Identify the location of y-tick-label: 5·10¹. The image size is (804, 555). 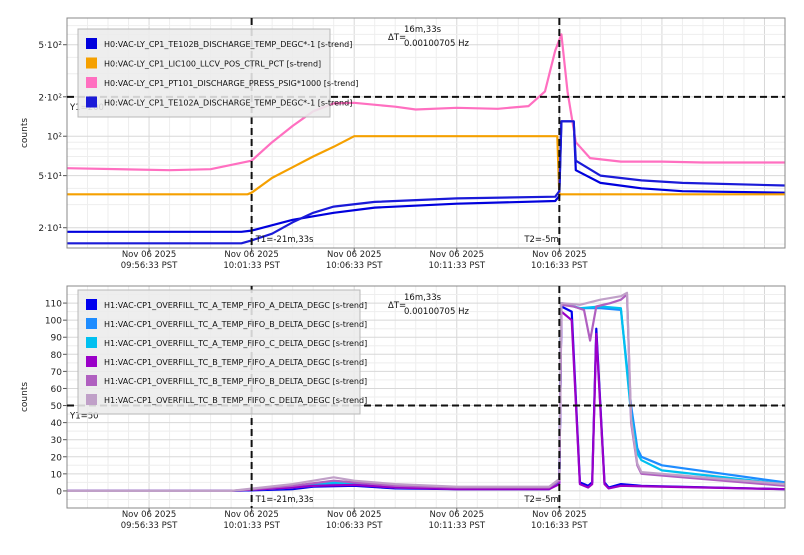
(50, 177).